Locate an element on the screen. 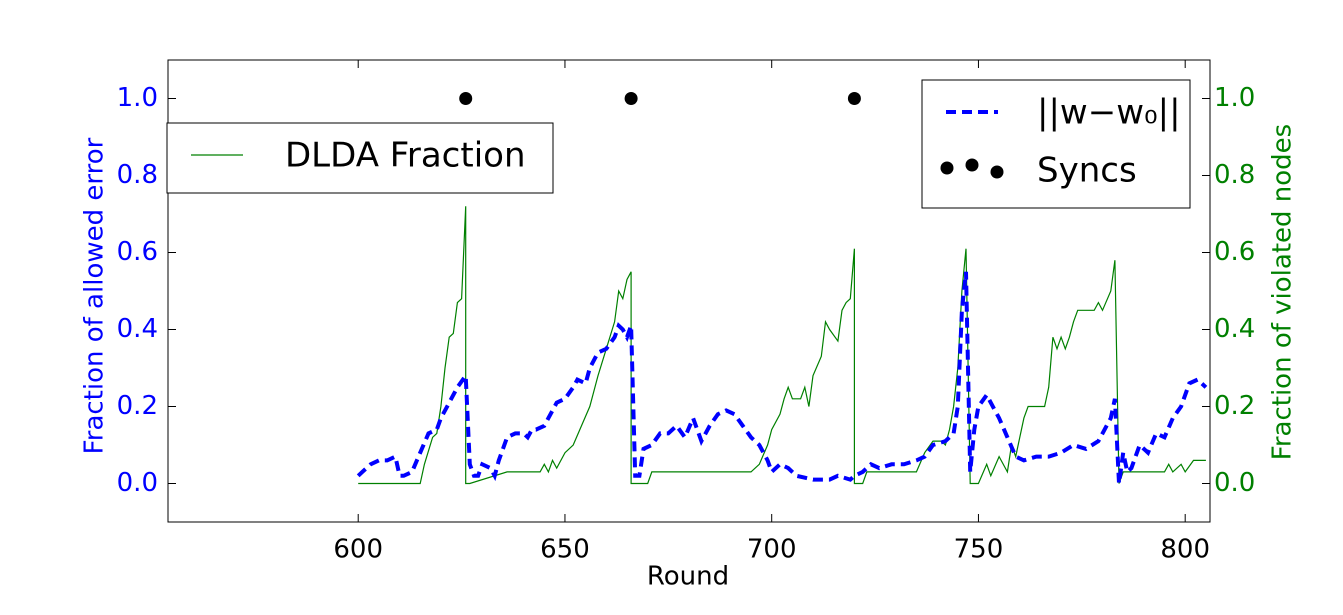 This screenshot has width=1343, height=615. y-tick-label: 0.8 is located at coordinates (137, 175).